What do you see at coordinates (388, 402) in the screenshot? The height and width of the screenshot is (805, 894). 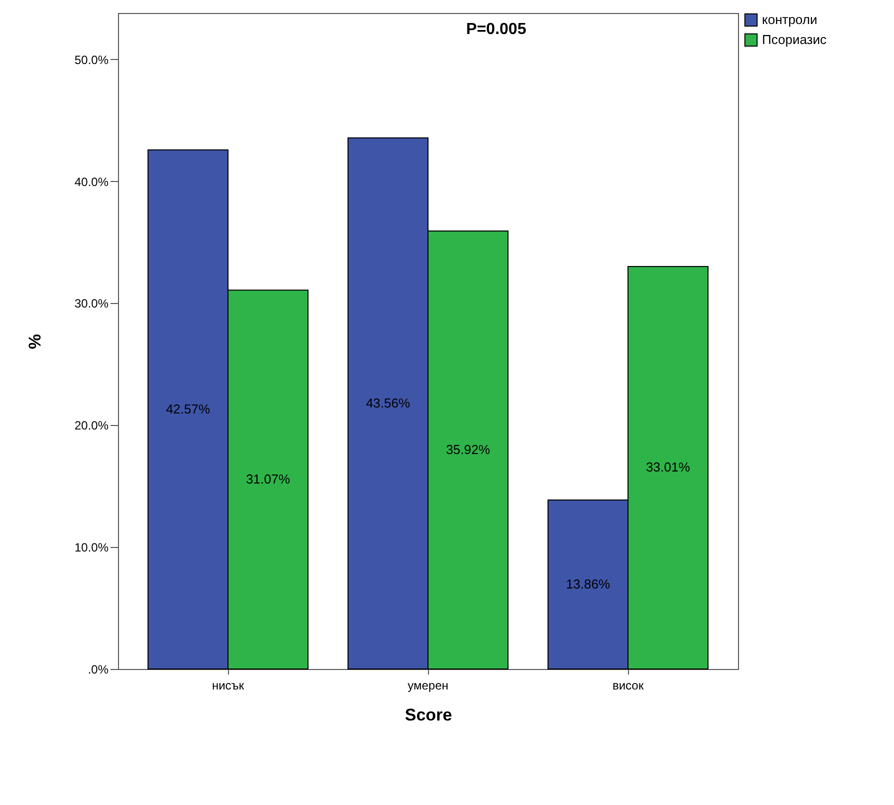 I see `data-label: 43.56%` at bounding box center [388, 402].